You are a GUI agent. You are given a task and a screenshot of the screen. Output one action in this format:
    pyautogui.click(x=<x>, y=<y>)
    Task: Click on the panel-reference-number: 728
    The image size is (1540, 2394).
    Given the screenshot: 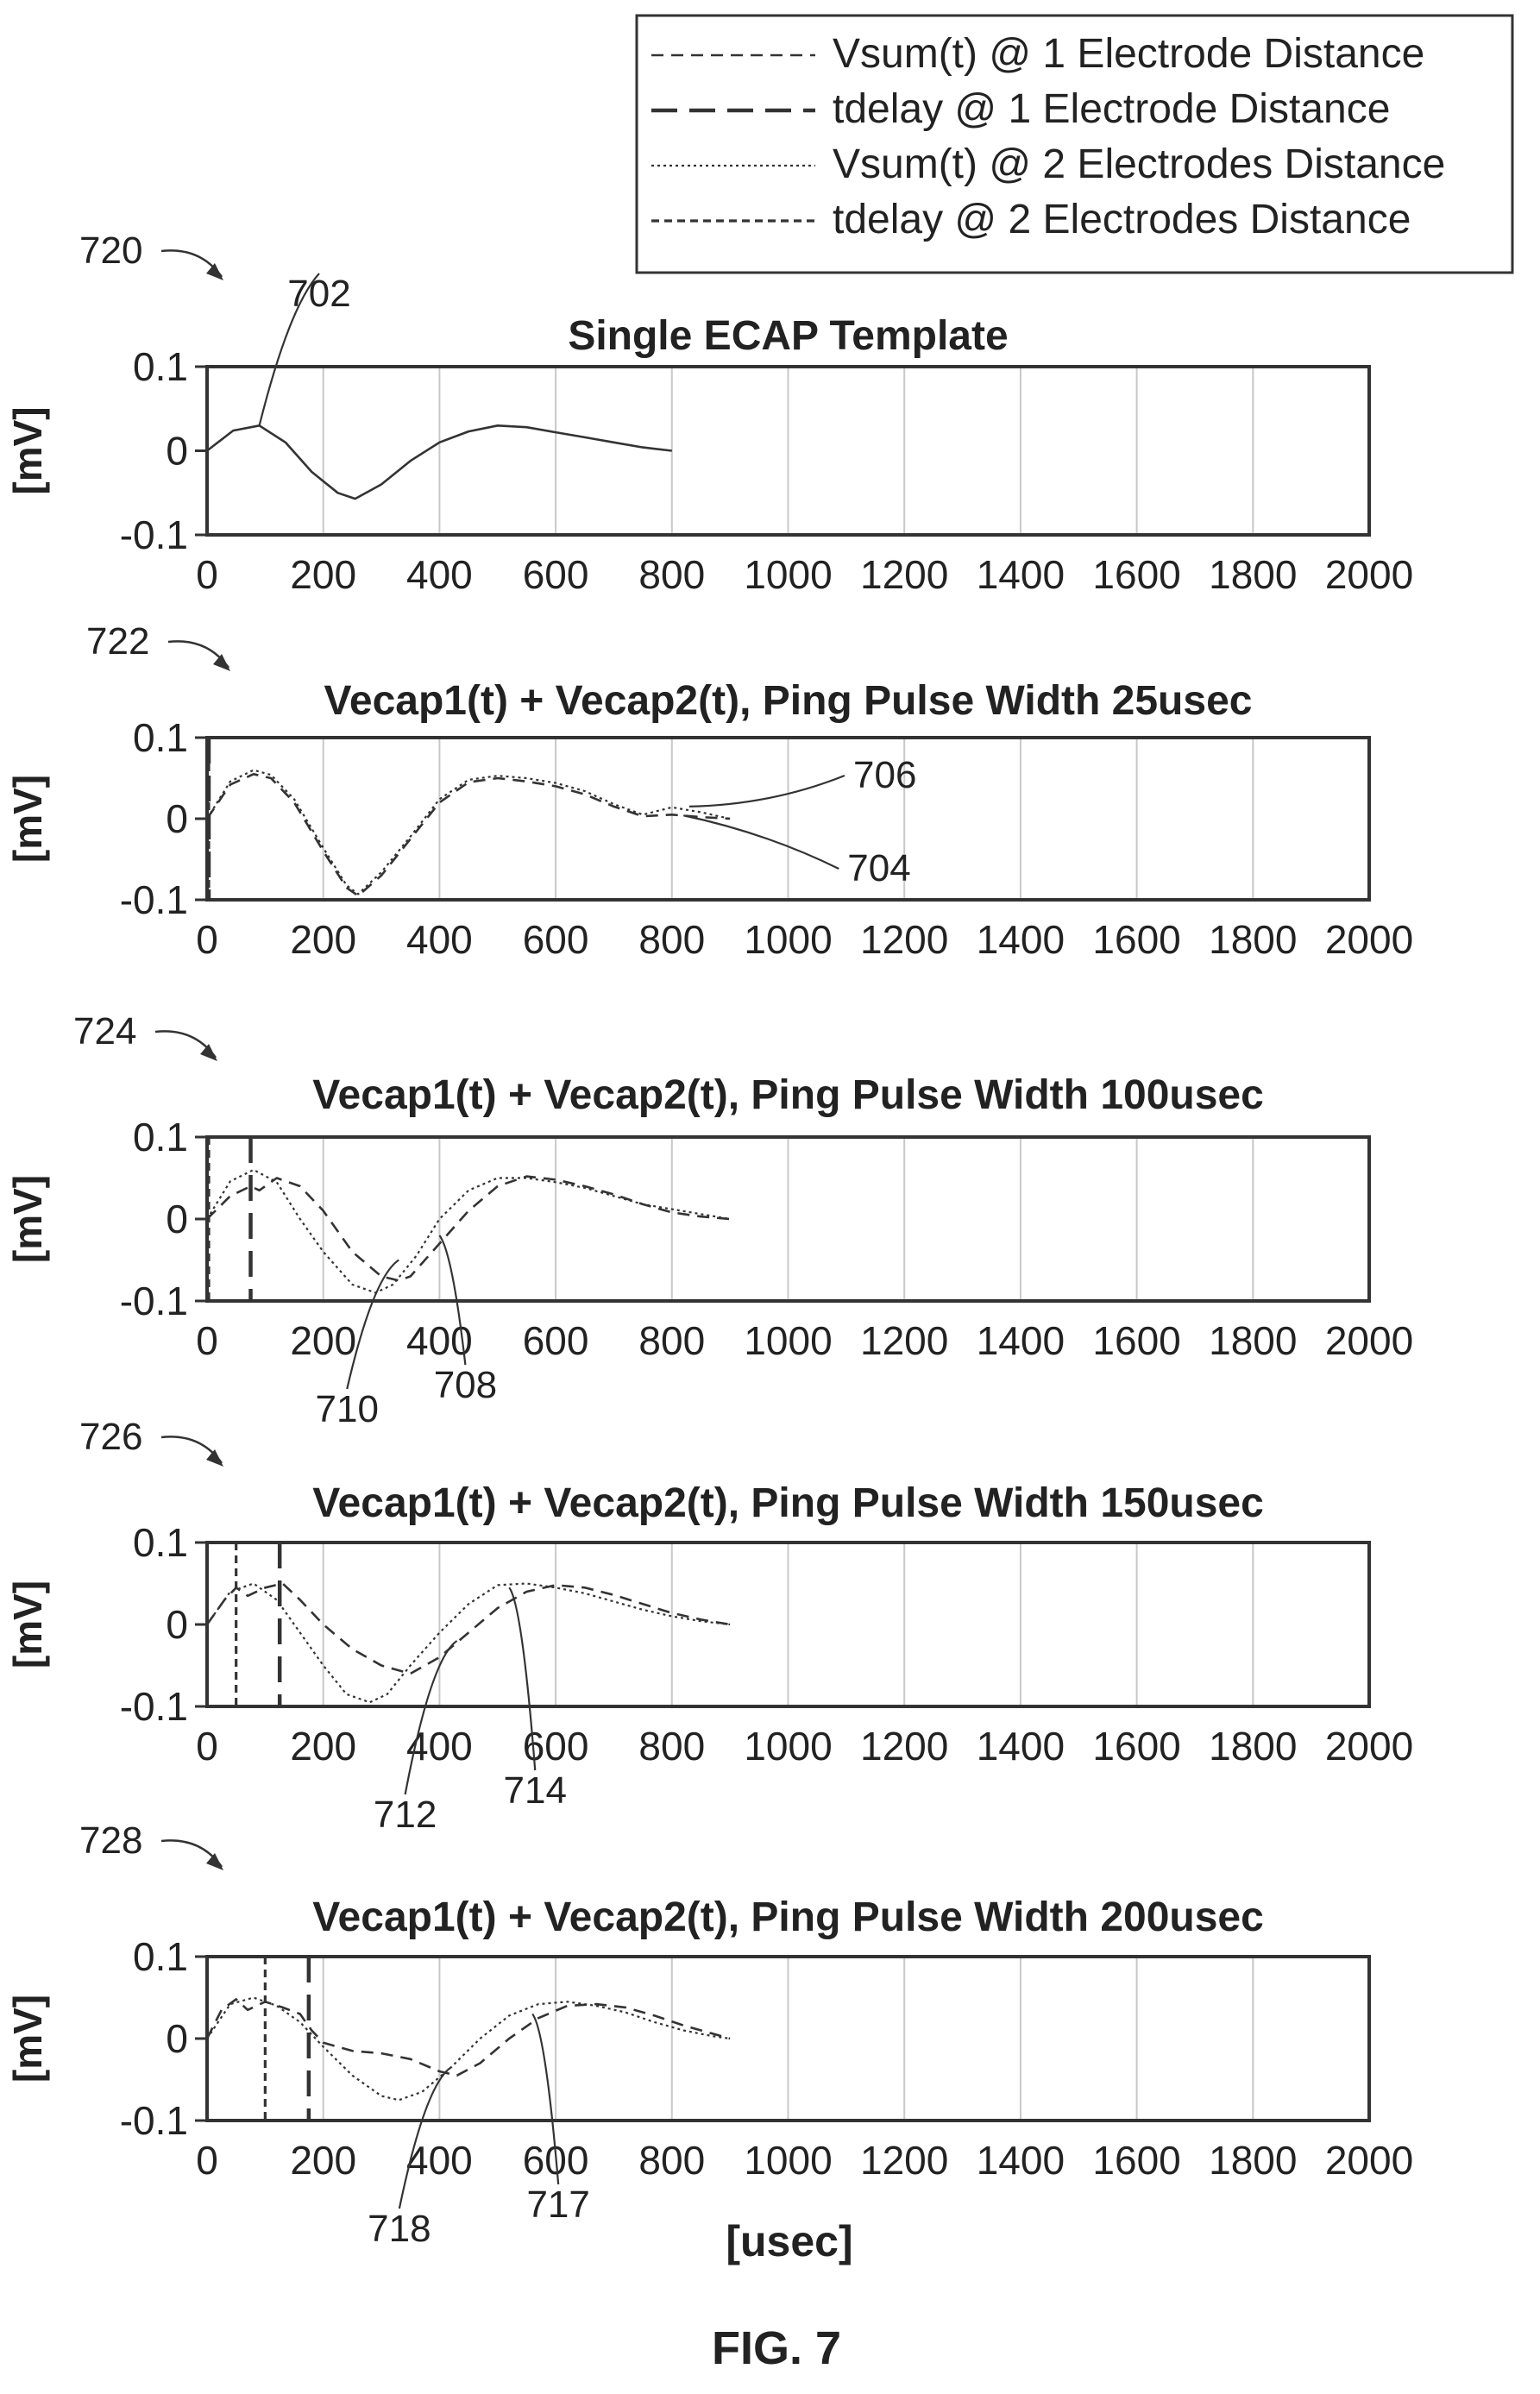 What is the action you would take?
    pyautogui.click(x=111, y=1840)
    